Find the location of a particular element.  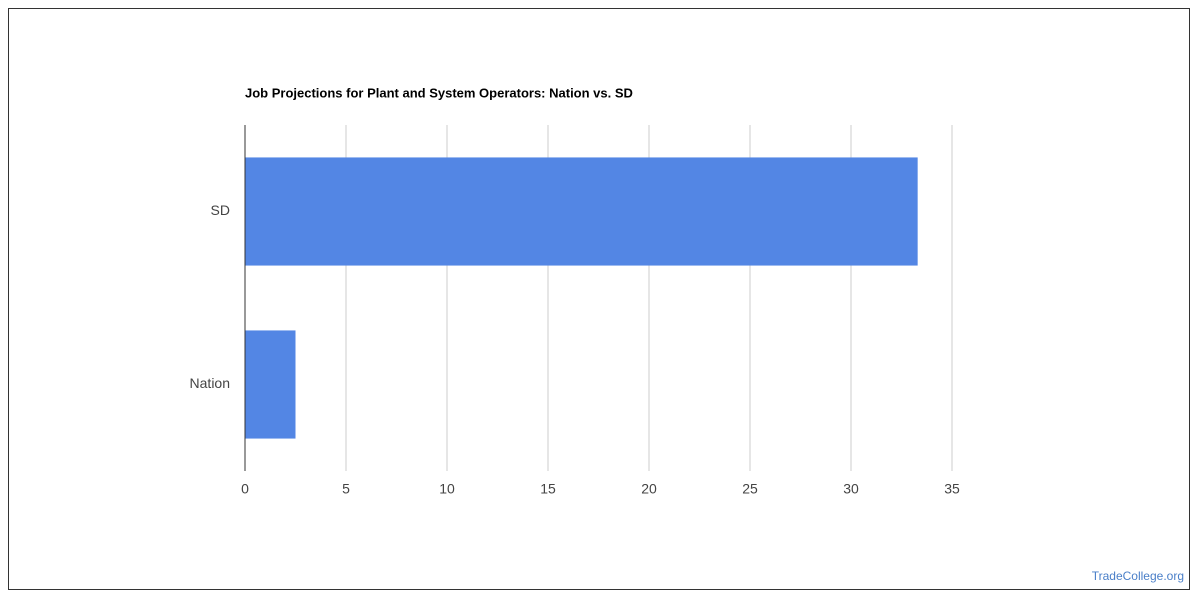

y-tick-label: SD is located at coordinates (220, 210).